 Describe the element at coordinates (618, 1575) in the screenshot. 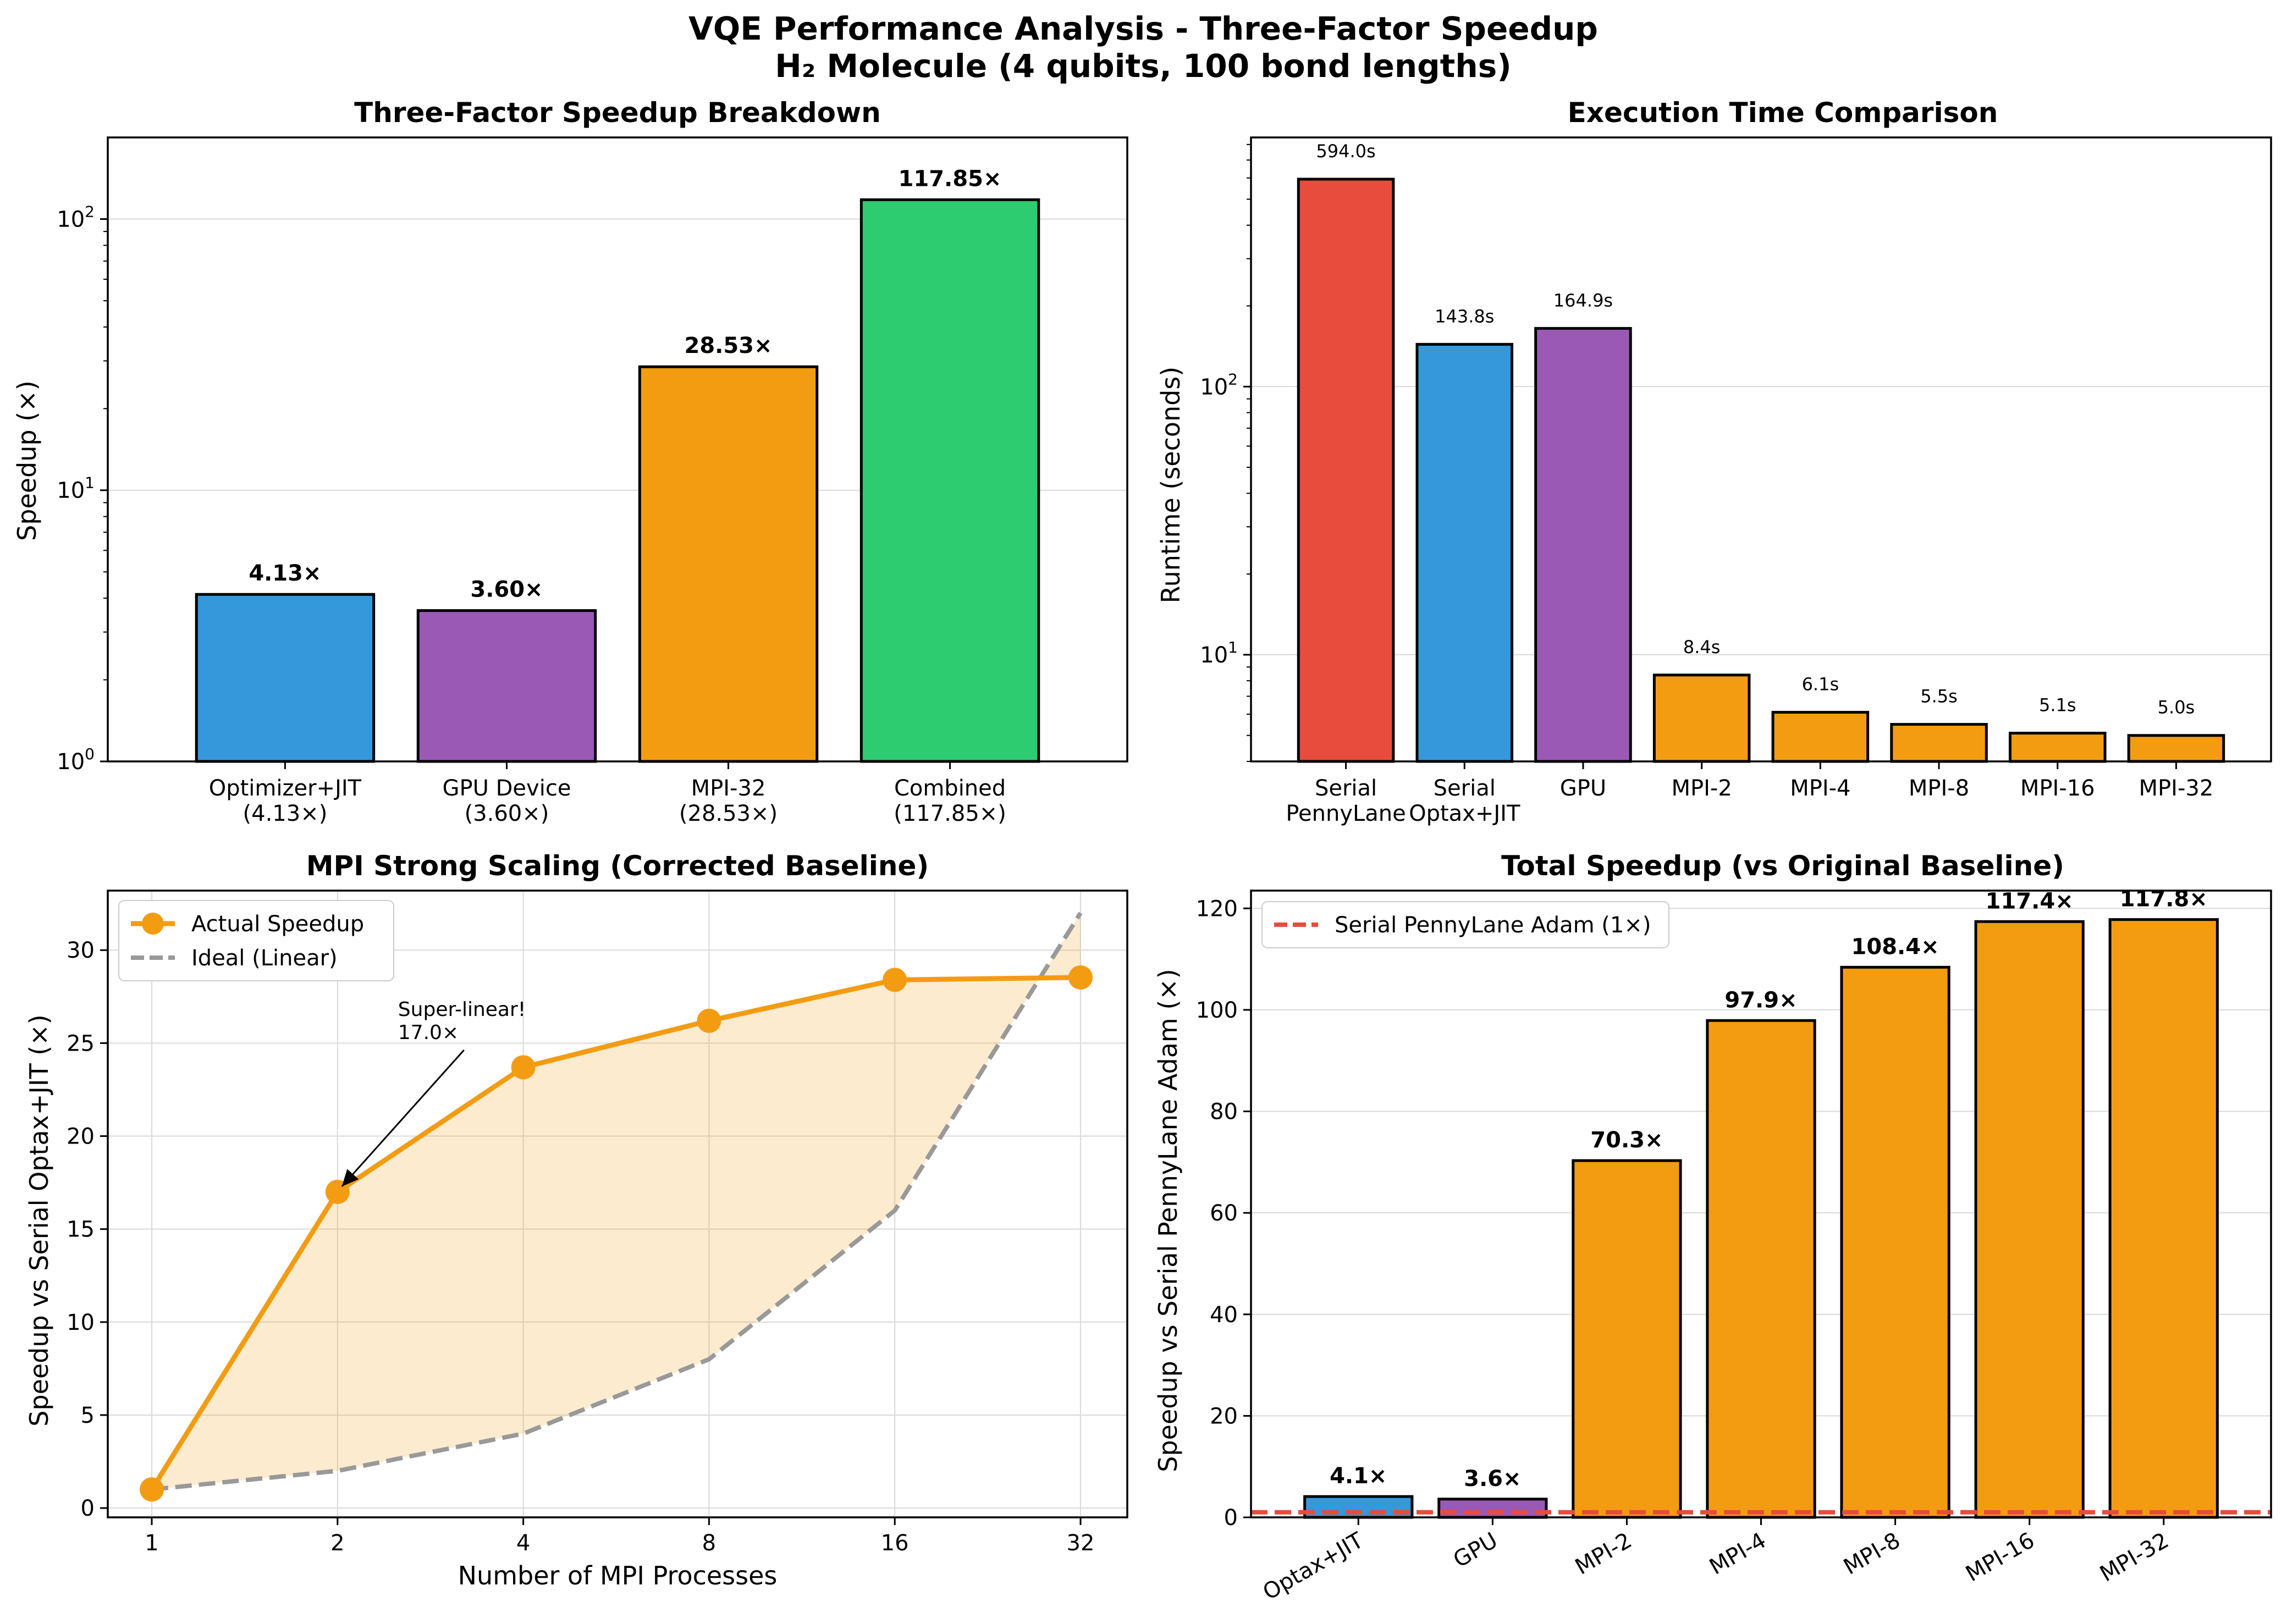

I see `x-axis-label: Number of MPI Processes` at that location.